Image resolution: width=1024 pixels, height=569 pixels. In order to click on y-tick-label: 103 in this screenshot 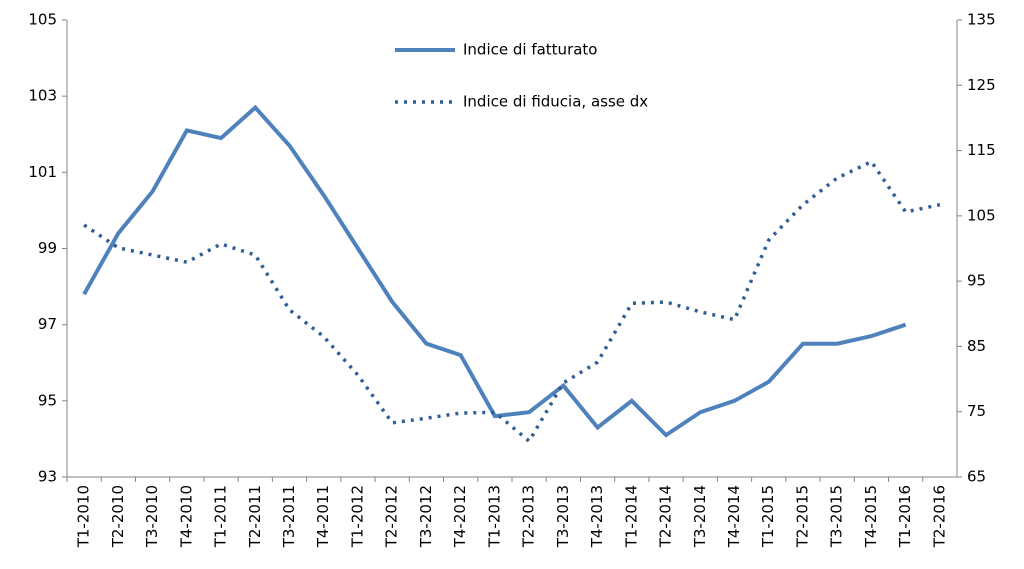, I will do `click(42, 96)`.